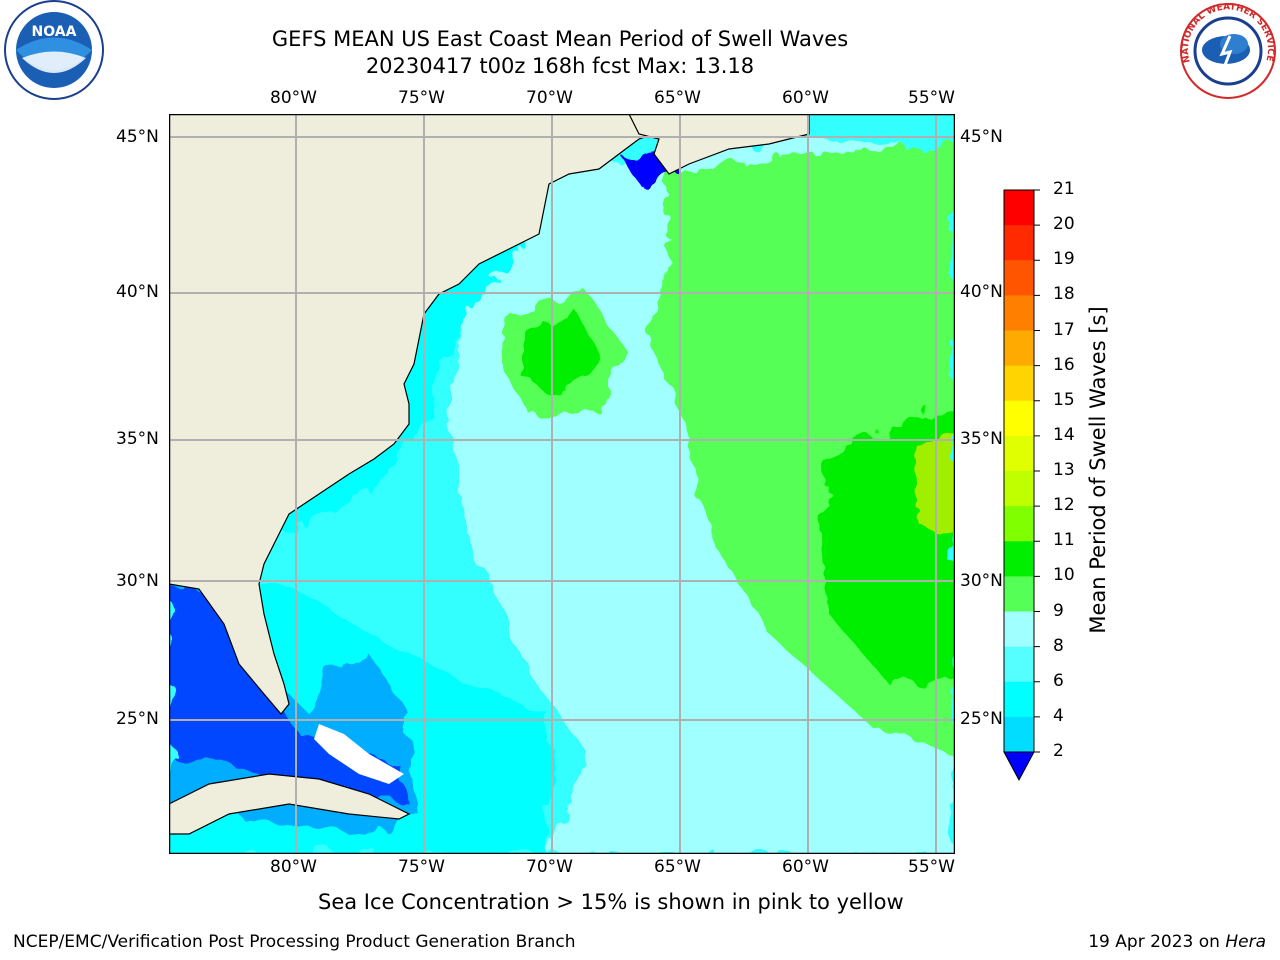  Describe the element at coordinates (54, 50) in the screenshot. I see `noaa-logo: NOAA` at that location.